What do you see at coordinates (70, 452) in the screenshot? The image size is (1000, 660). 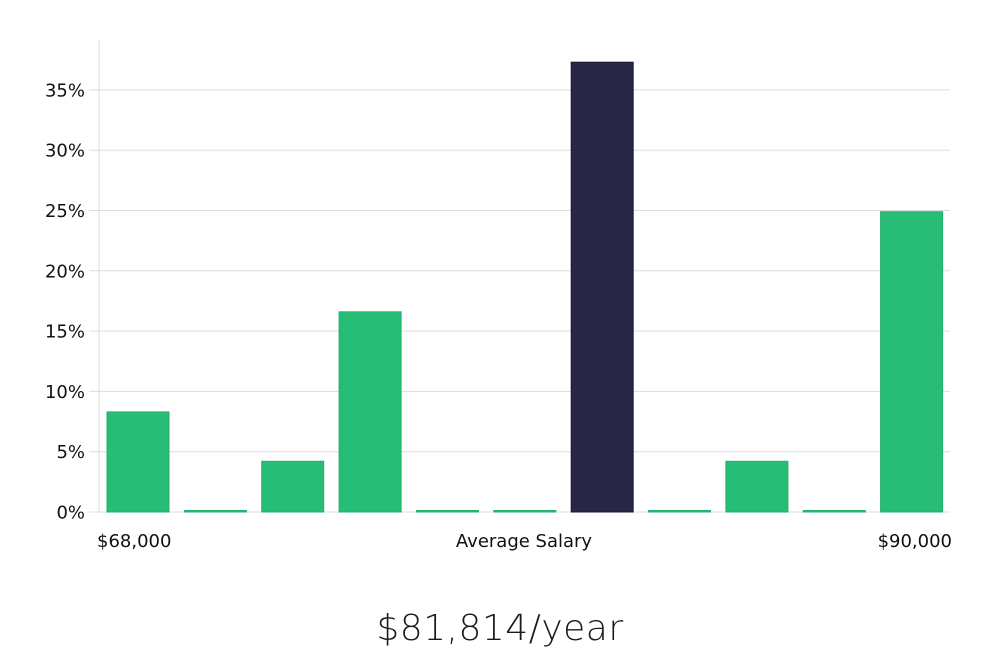 I see `y-tick-label: 5%` at bounding box center [70, 452].